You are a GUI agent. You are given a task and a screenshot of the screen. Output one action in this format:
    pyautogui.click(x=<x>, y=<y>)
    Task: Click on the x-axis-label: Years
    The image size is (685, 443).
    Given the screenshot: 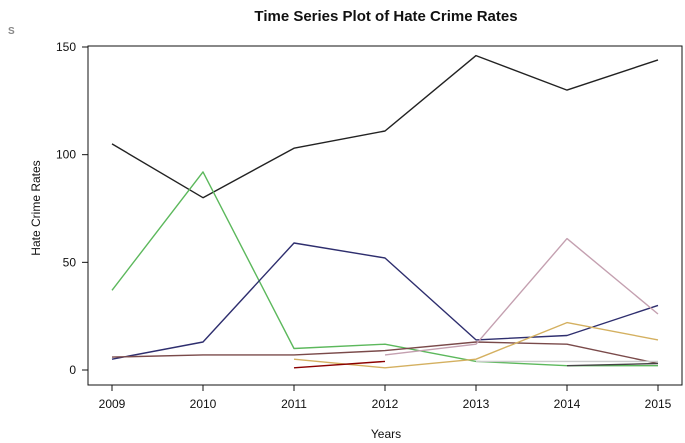 What is the action you would take?
    pyautogui.click(x=386, y=434)
    